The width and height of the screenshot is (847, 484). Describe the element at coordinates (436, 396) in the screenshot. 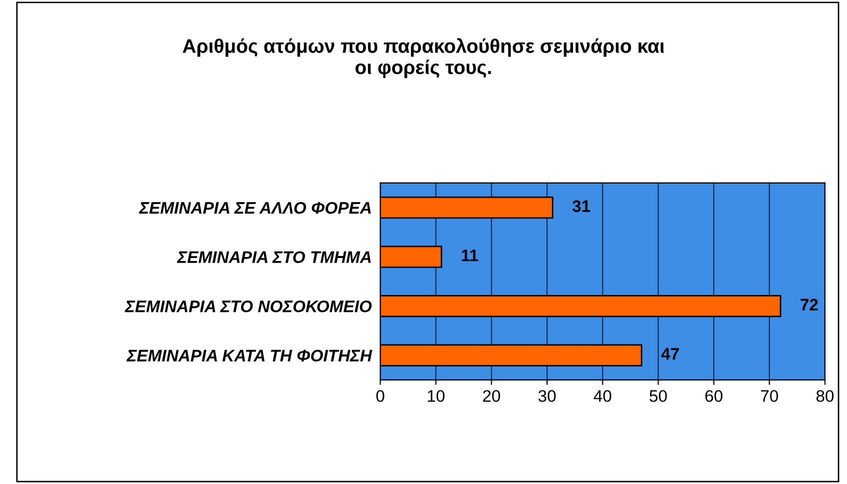

I see `x-tick-label: 10` at that location.